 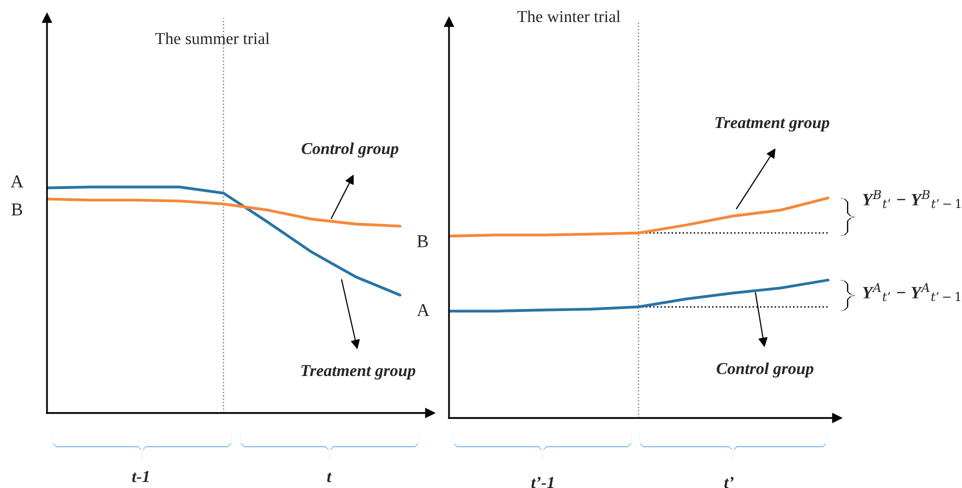 What do you see at coordinates (542, 482) in the screenshot?
I see `text: t’-1` at bounding box center [542, 482].